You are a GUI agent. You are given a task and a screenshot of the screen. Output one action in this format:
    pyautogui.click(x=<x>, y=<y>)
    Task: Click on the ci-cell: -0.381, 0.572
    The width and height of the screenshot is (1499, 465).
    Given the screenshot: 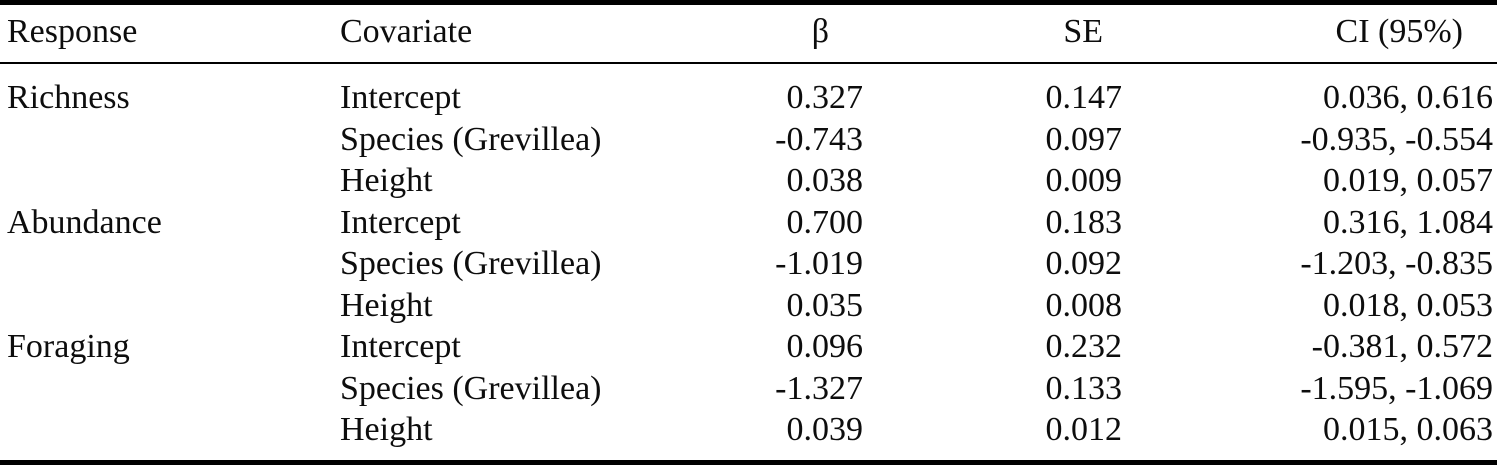 What is the action you would take?
    pyautogui.click(x=1402, y=347)
    